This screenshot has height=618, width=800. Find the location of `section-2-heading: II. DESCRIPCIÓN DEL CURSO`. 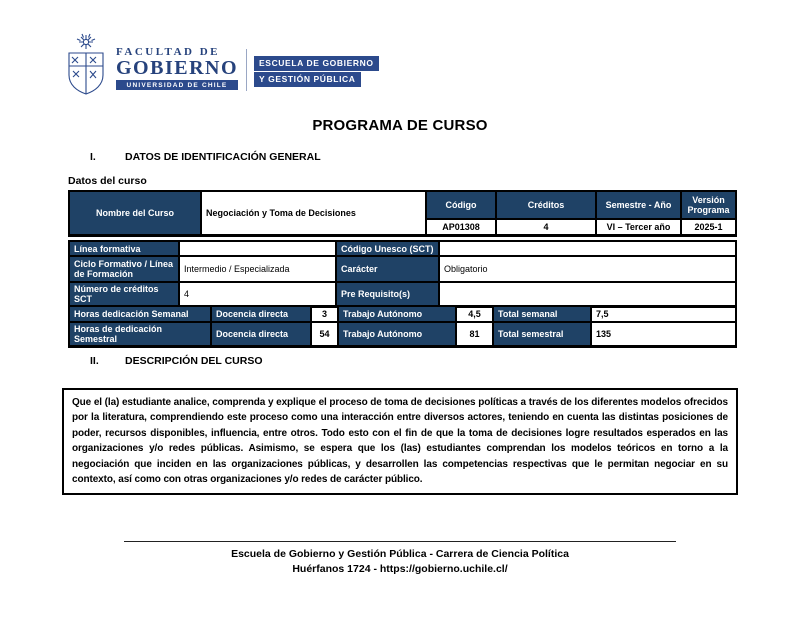

section-2-heading: II. DESCRIPCIÓN DEL CURSO is located at coordinates (176, 361).